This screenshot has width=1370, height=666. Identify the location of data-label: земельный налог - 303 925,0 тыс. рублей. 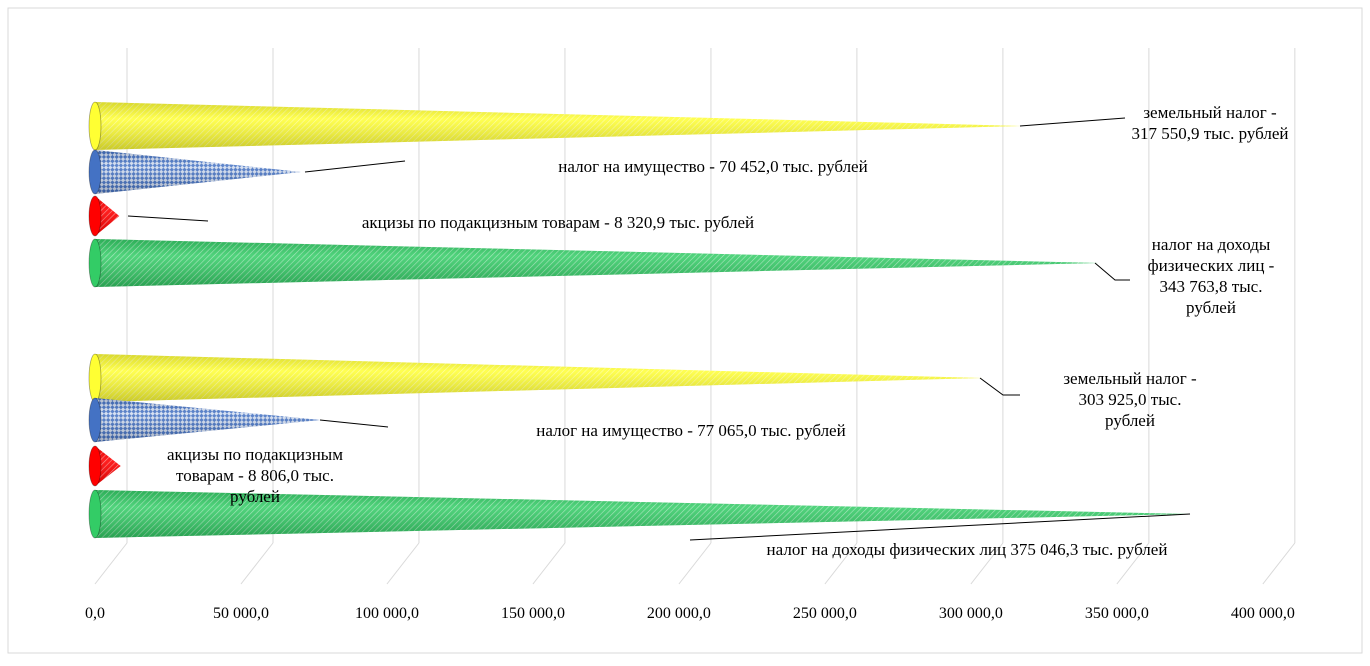
(1130, 399).